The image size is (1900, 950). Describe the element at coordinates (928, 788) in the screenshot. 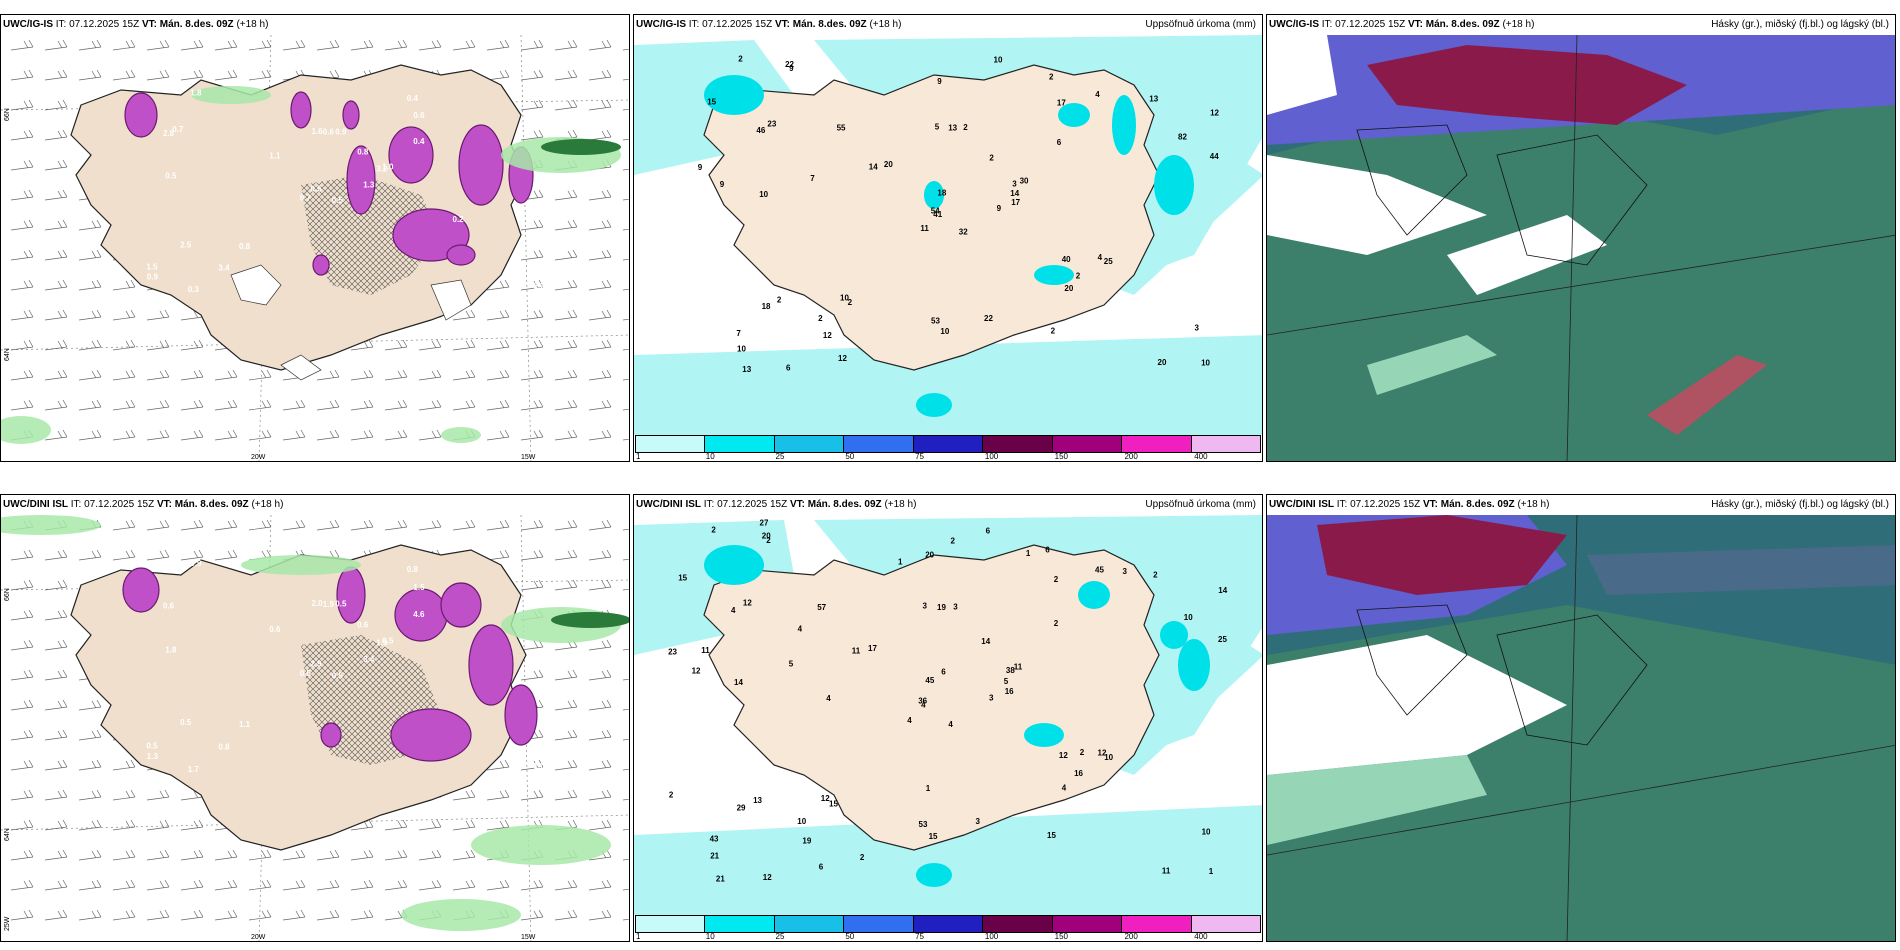

I see `value-label: 1` at that location.